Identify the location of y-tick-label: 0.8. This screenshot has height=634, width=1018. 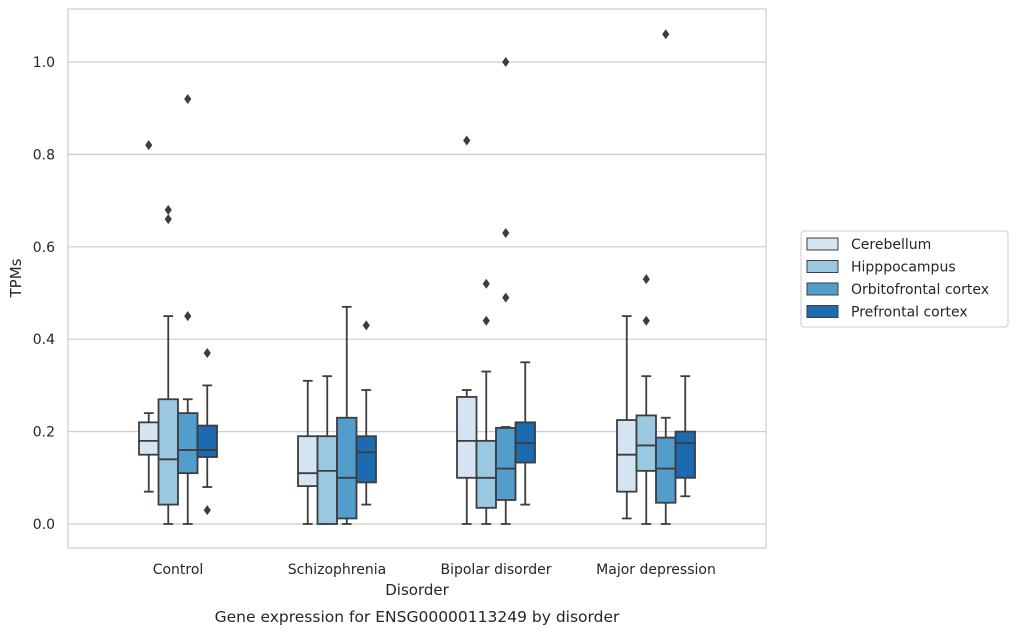
(44, 155).